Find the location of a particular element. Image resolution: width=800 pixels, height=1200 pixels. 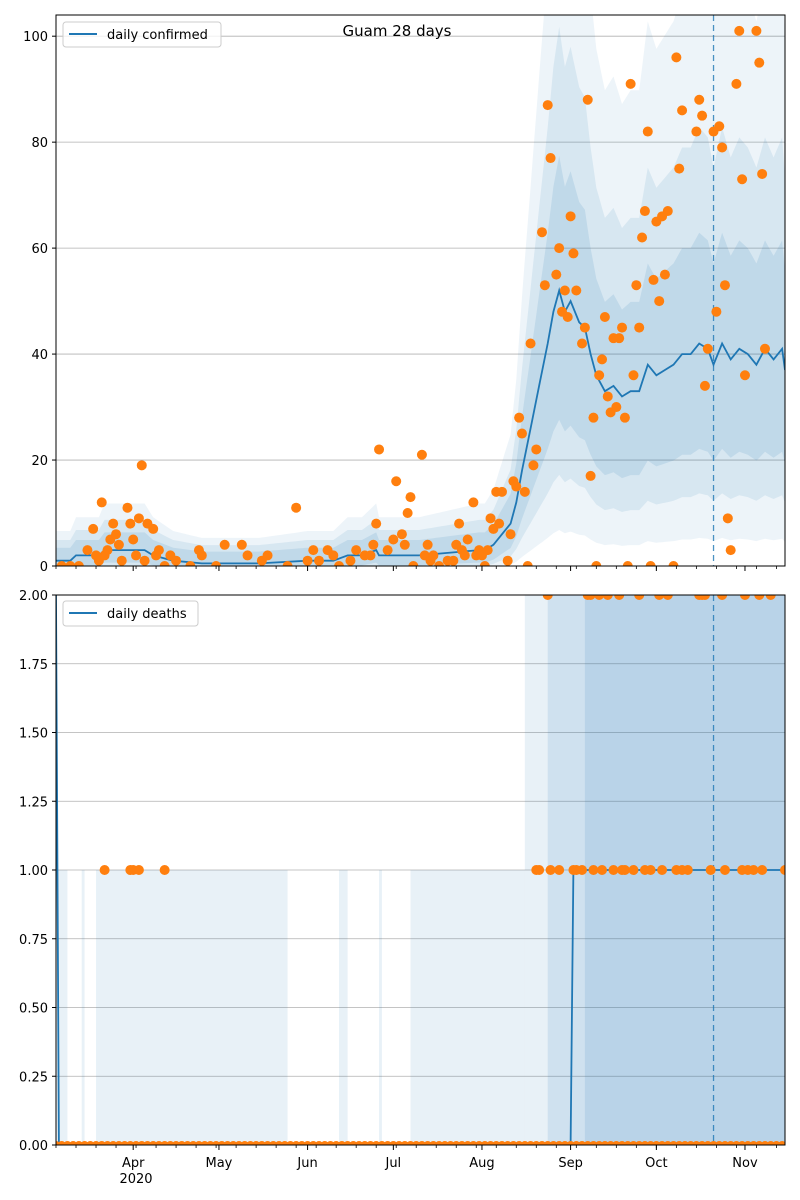

deaths-legend-label: daily deaths is located at coordinates (147, 614).